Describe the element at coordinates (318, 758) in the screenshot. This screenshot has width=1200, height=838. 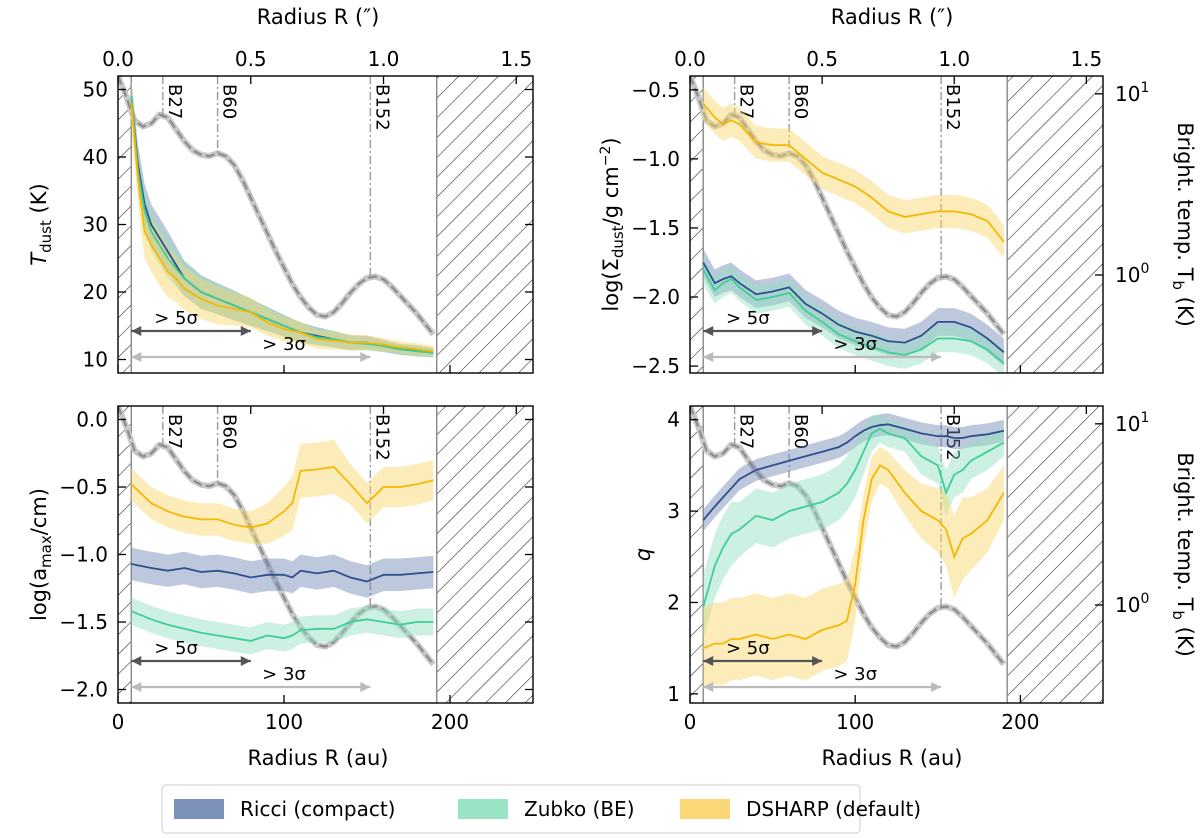
I see `bottom-left-xlabel: Radius R (au)` at that location.